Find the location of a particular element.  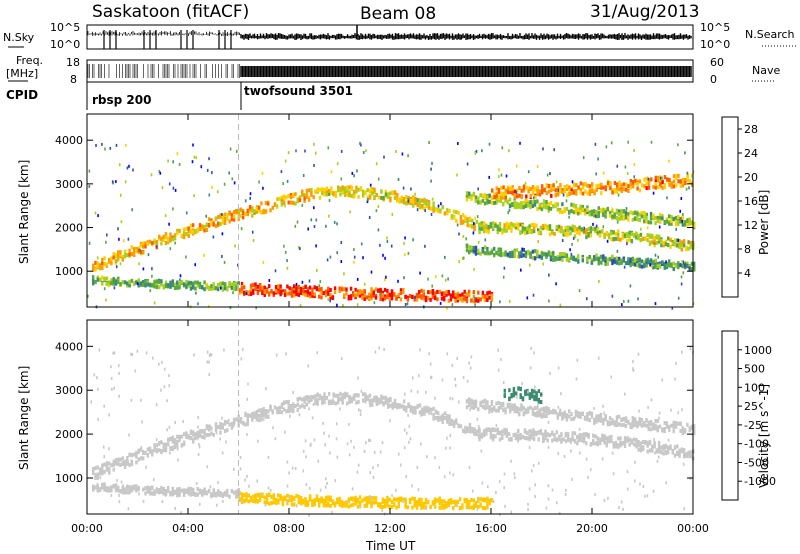

freq-tick-top: 18 is located at coordinates (73, 62).